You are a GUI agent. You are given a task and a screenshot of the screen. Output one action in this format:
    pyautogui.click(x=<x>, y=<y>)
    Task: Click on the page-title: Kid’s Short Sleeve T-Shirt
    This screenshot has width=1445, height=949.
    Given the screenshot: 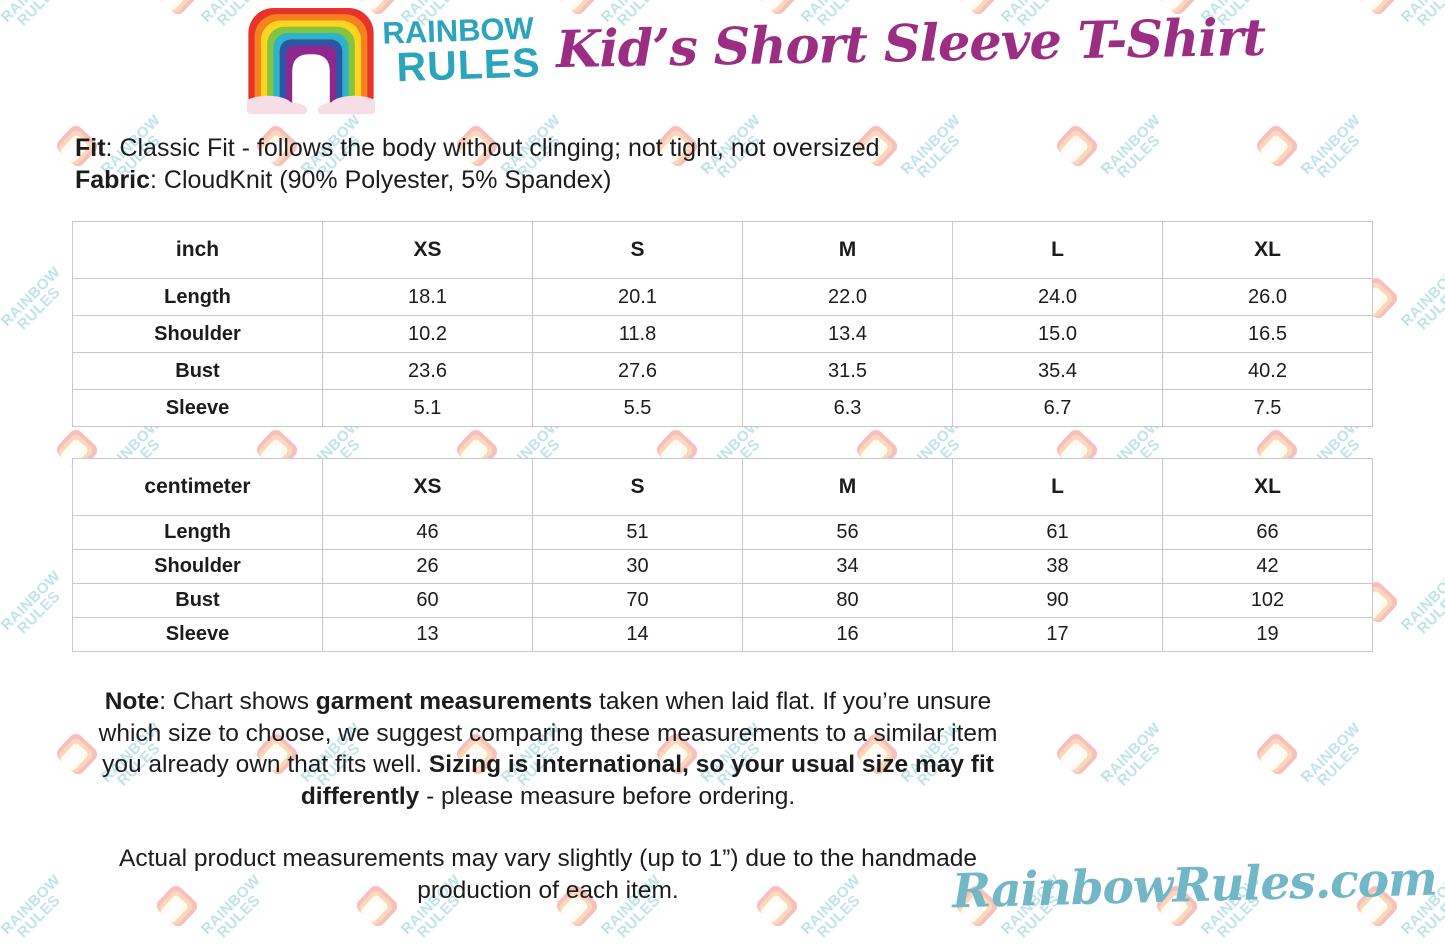 What is the action you would take?
    pyautogui.click(x=910, y=44)
    